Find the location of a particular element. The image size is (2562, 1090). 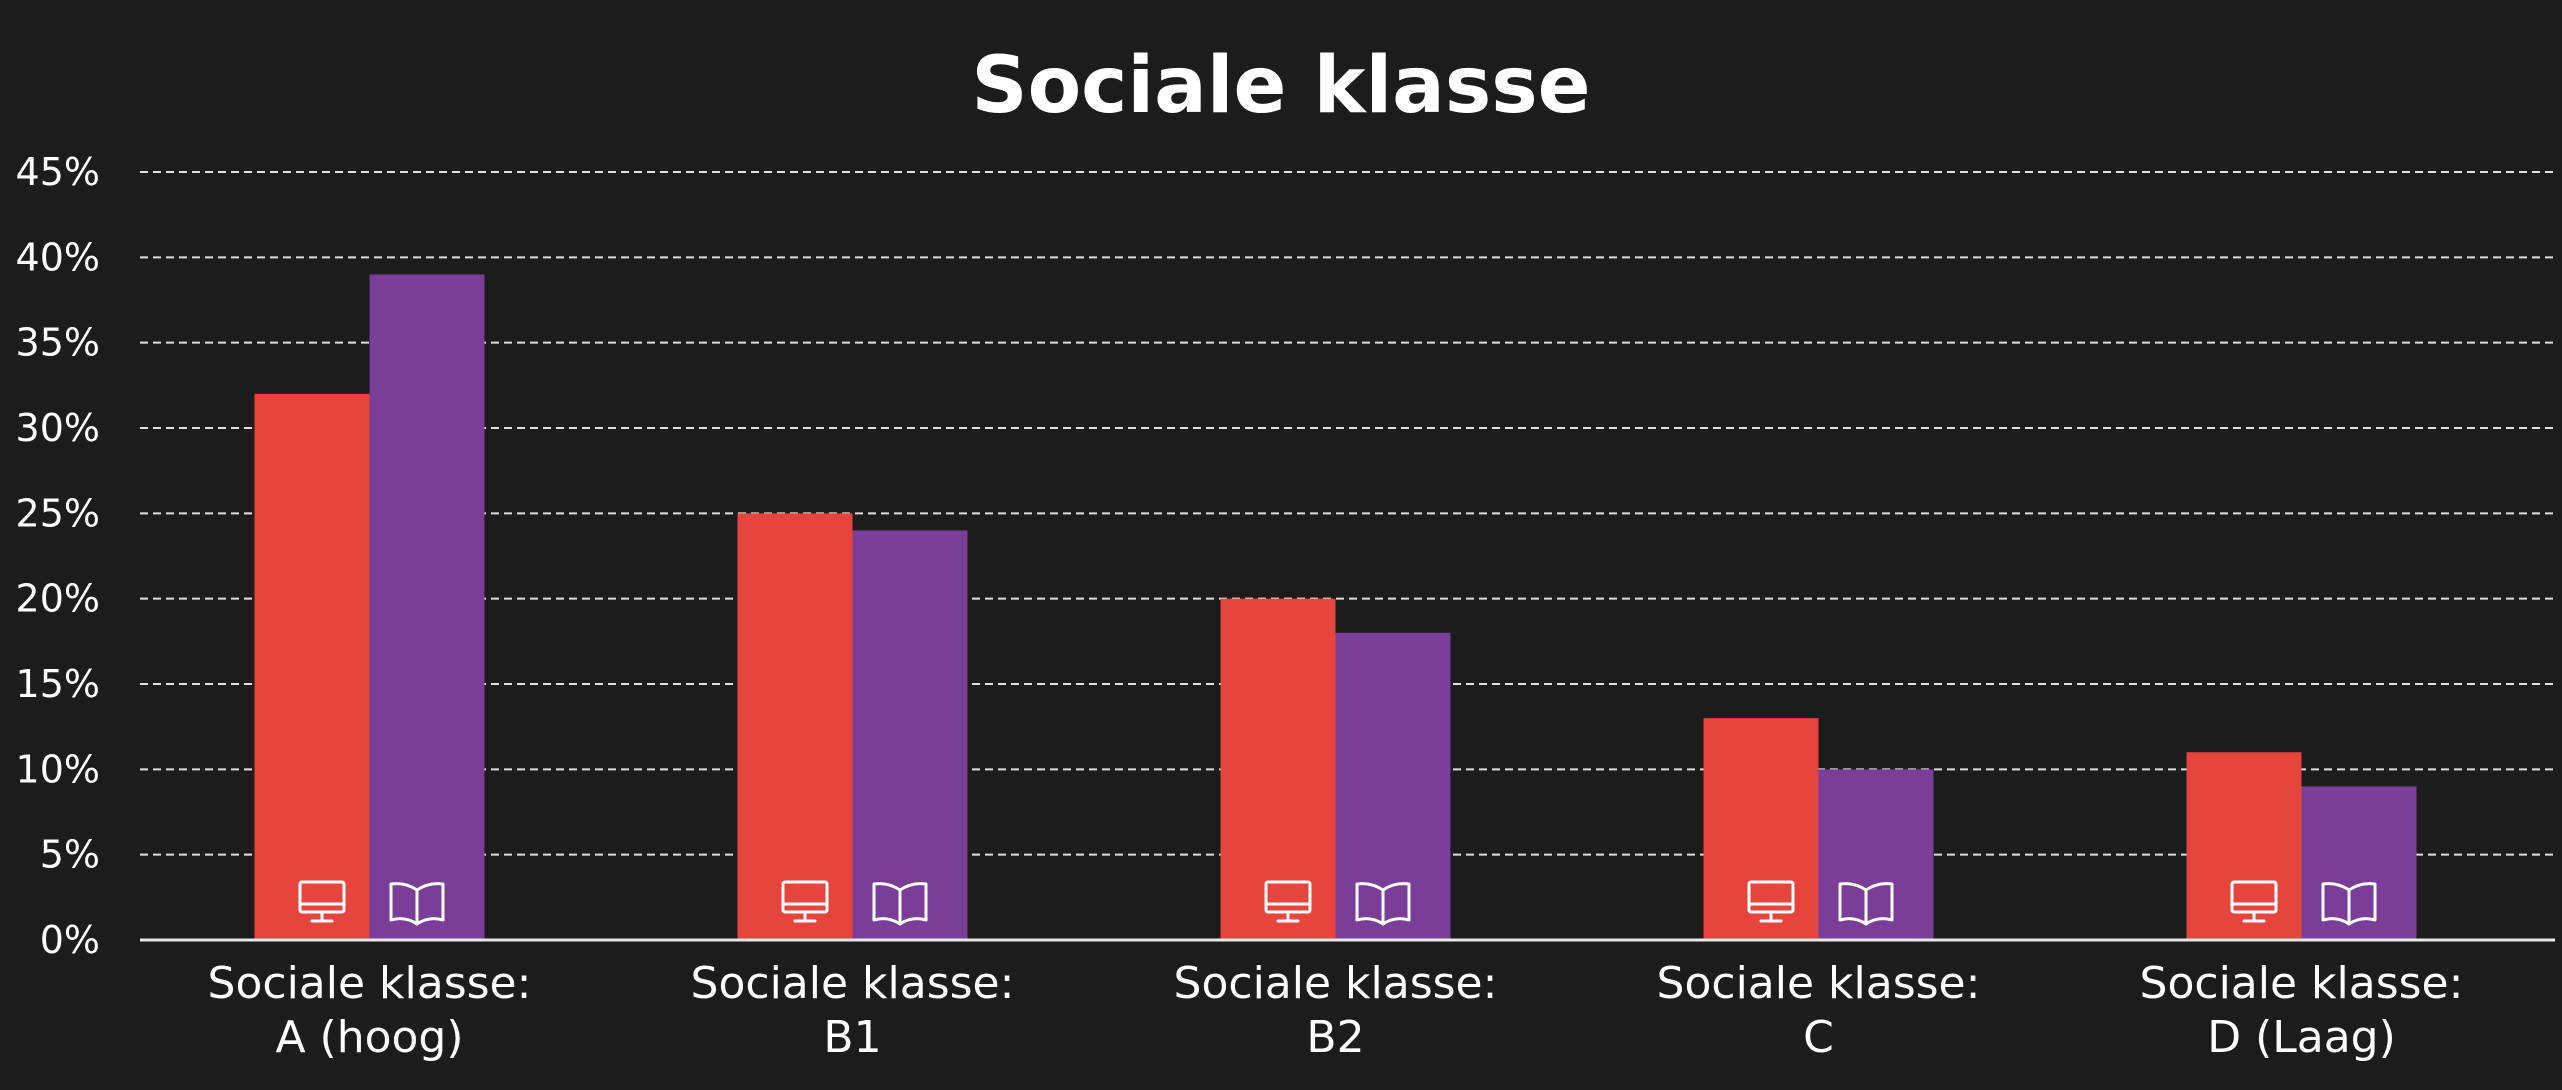

x-category-label: B2 is located at coordinates (1335, 1037).